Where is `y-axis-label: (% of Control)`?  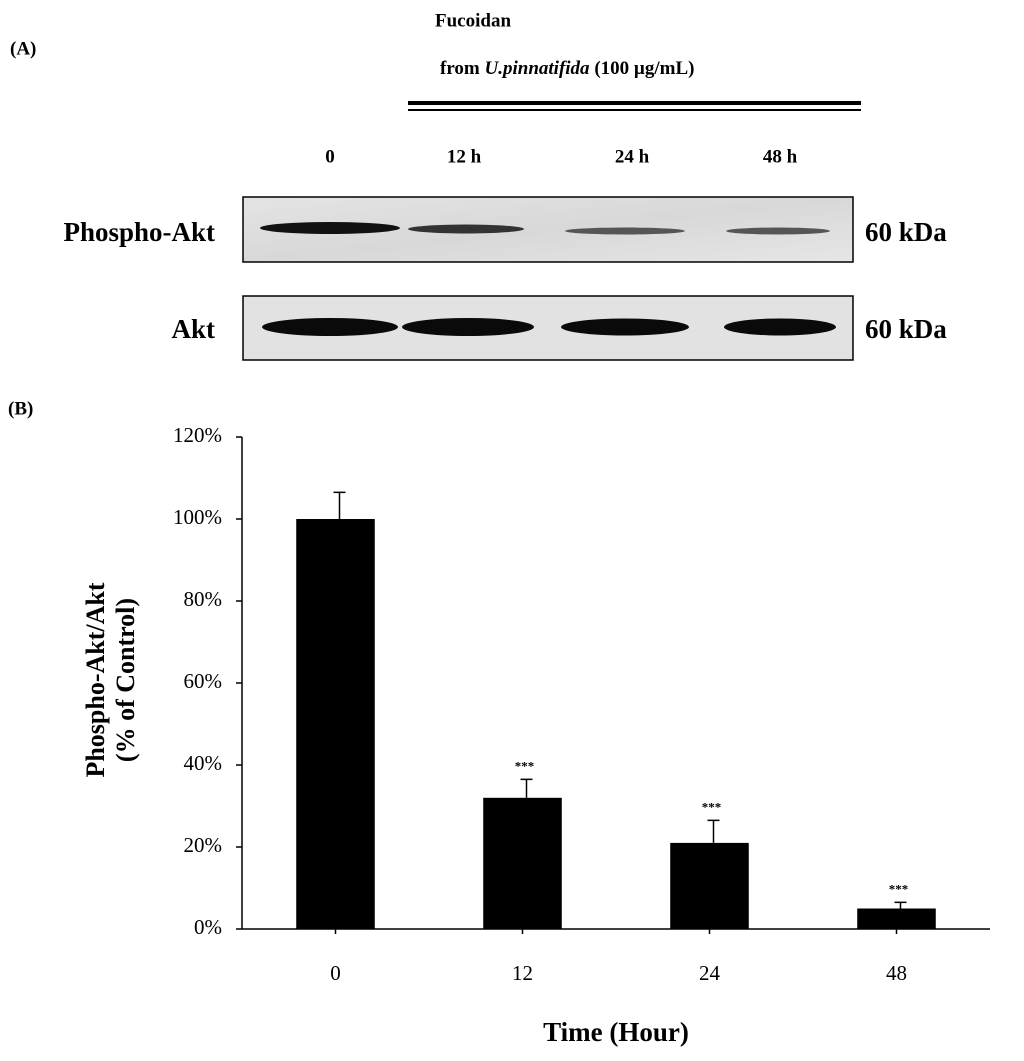 y-axis-label: (% of Control) is located at coordinates (125, 680).